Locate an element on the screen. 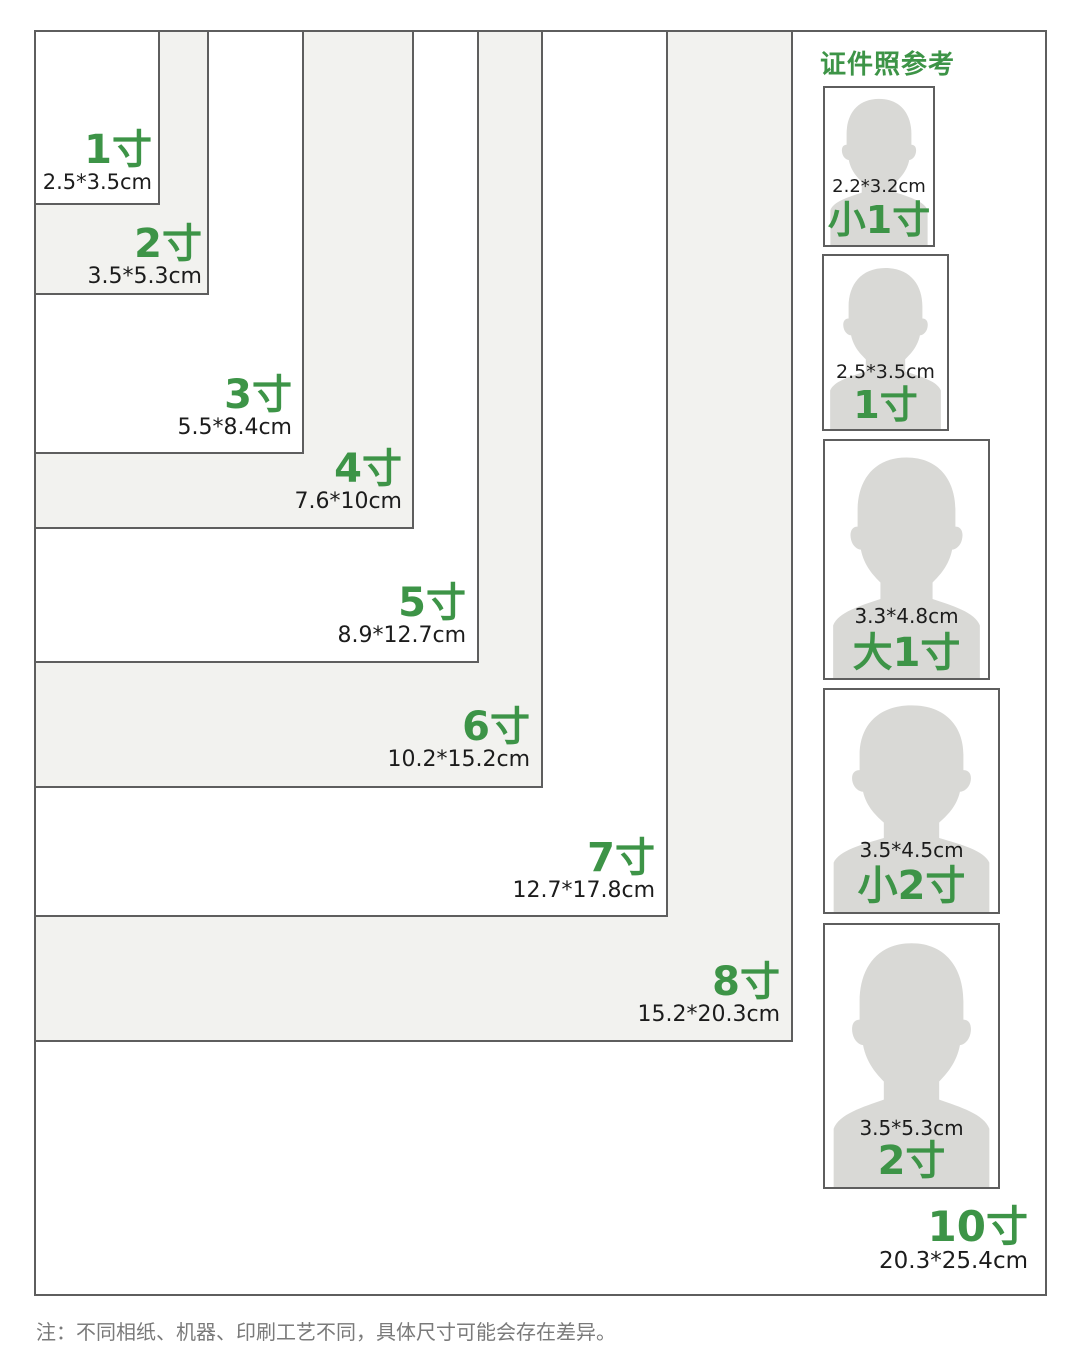 The height and width of the screenshot is (1363, 1080). size-name: 5寸 is located at coordinates (432, 603).